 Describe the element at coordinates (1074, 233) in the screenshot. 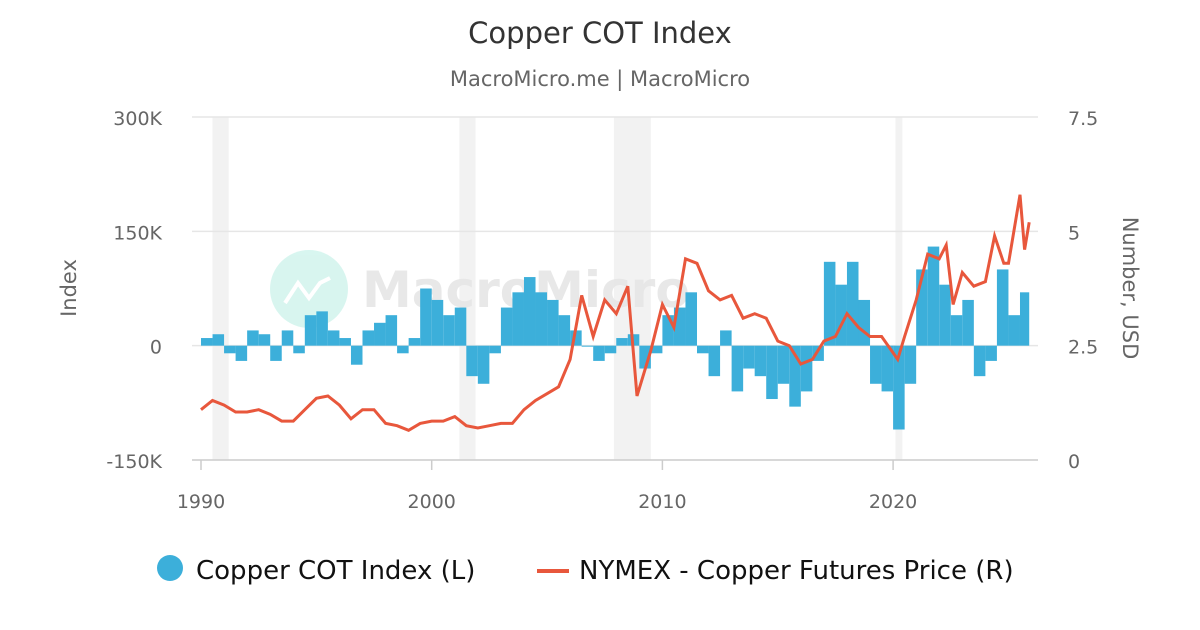

I see `y-right-tick-label: 5` at that location.